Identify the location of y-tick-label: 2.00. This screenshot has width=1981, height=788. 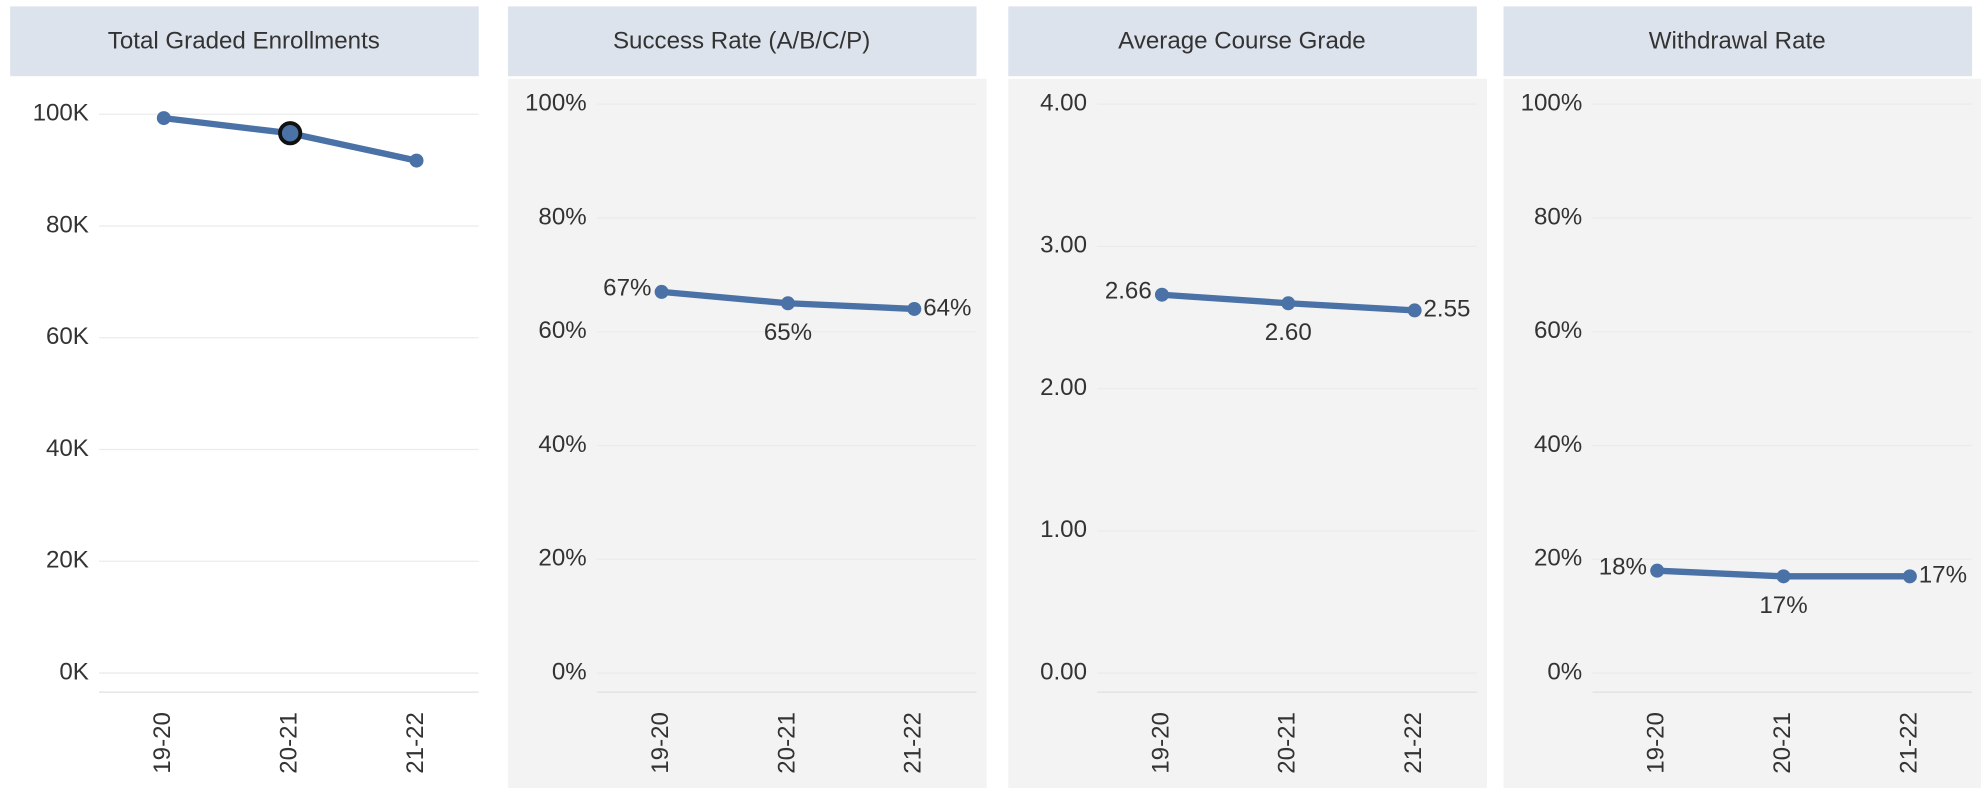
(1063, 387).